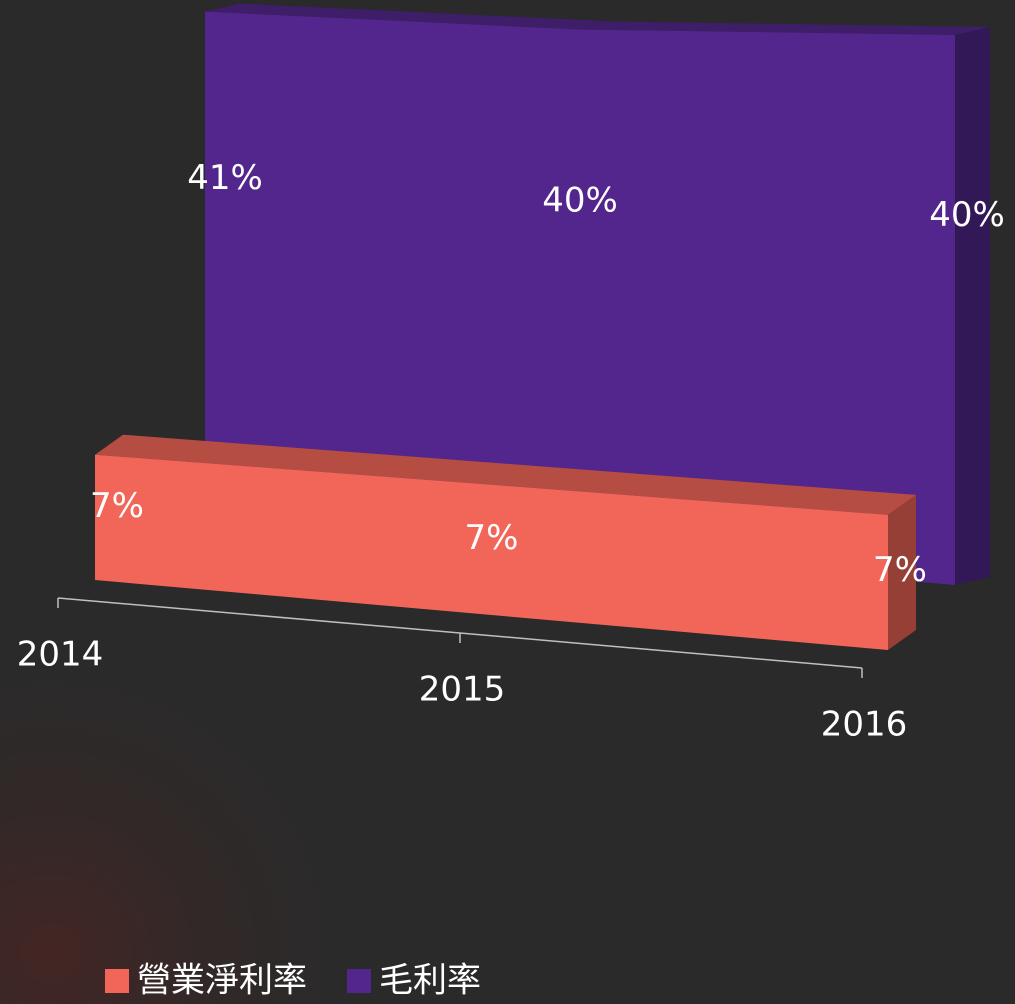 Image resolution: width=1015 pixels, height=1004 pixels. What do you see at coordinates (430, 981) in the screenshot?
I see `legend-label: 毛利率` at bounding box center [430, 981].